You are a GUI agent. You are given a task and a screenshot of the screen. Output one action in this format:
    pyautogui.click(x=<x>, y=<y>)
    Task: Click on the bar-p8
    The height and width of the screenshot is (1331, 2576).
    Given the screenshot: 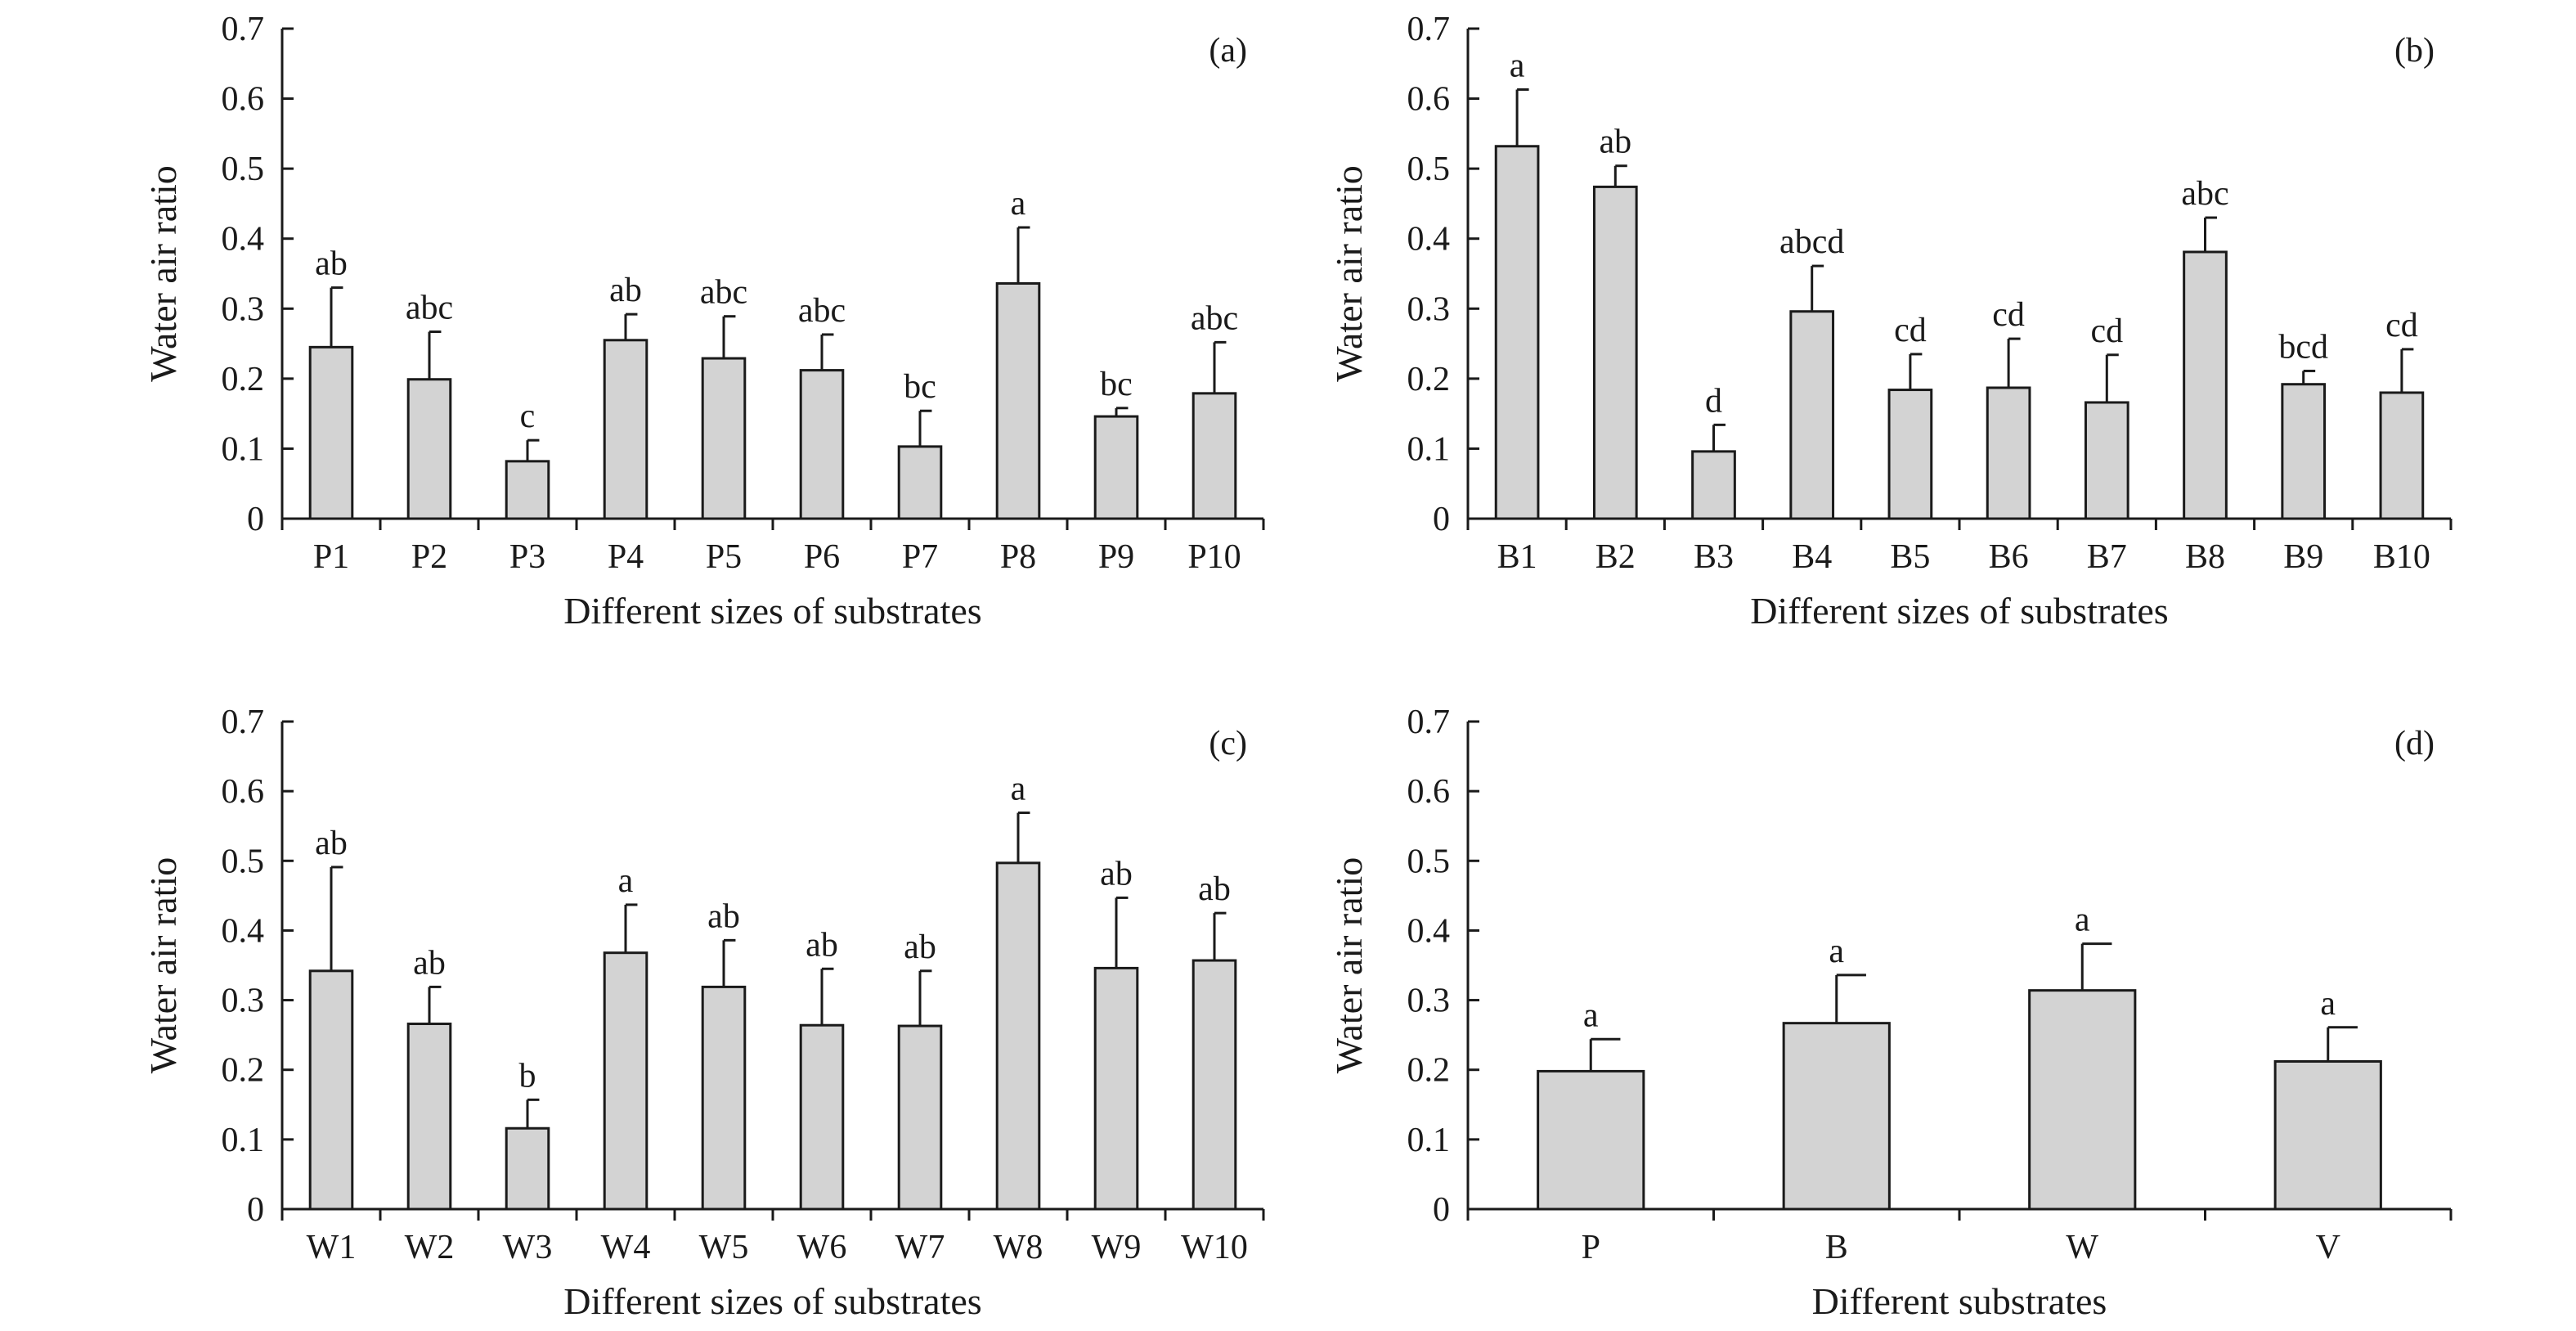 What is the action you would take?
    pyautogui.click(x=1018, y=400)
    